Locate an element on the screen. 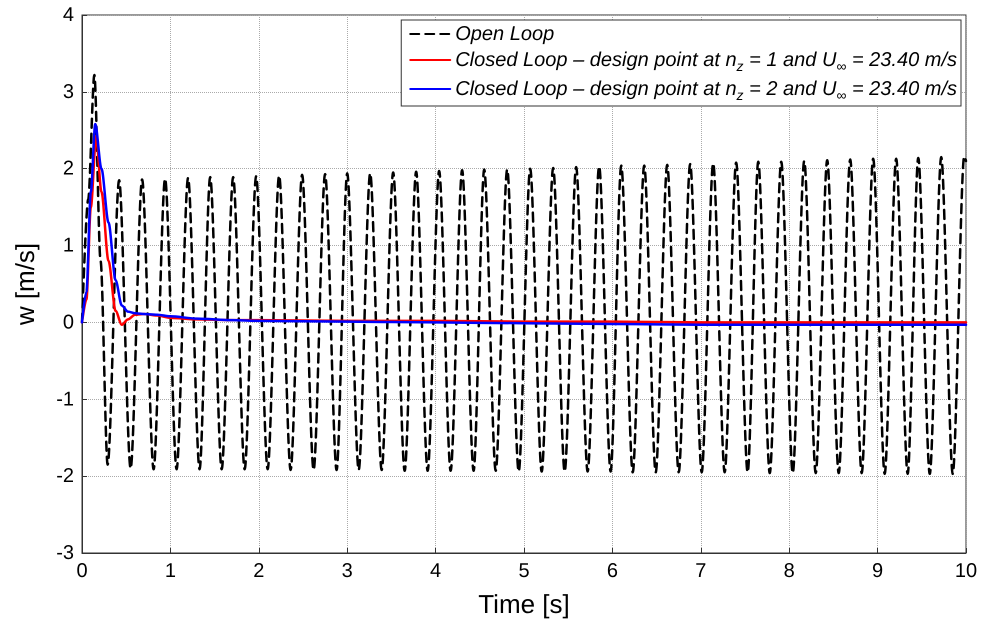  x-tick-label: 6 is located at coordinates (612, 571).